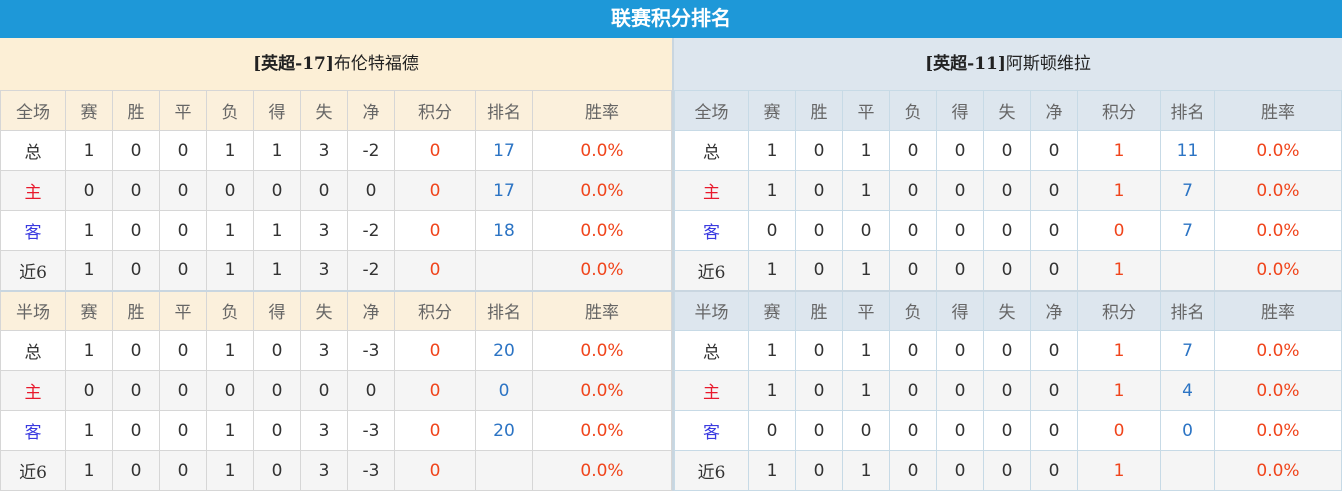  I want to click on table-row: 客 1 0 0 1 0 3 -3 0 20 0.0%, so click(336, 430).